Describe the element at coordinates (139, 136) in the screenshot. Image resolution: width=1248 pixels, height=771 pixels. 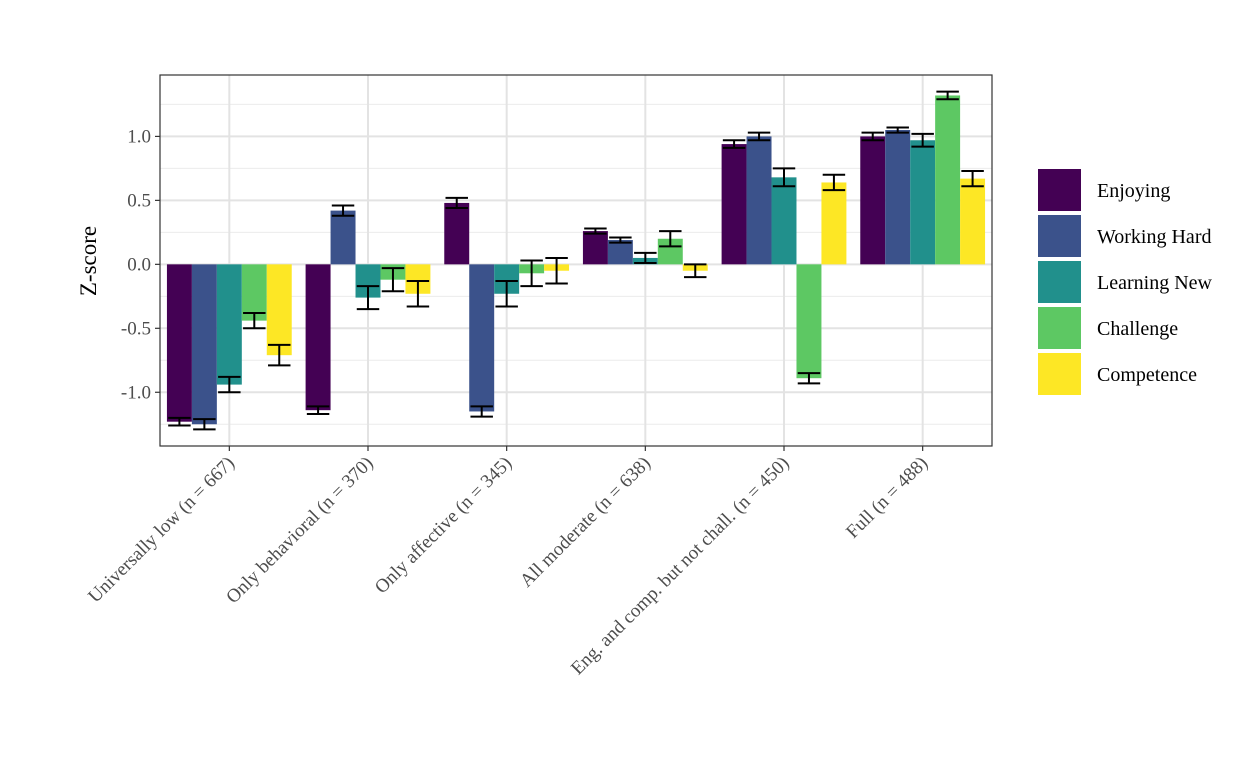
I see `y-tick-label: 1.0` at that location.